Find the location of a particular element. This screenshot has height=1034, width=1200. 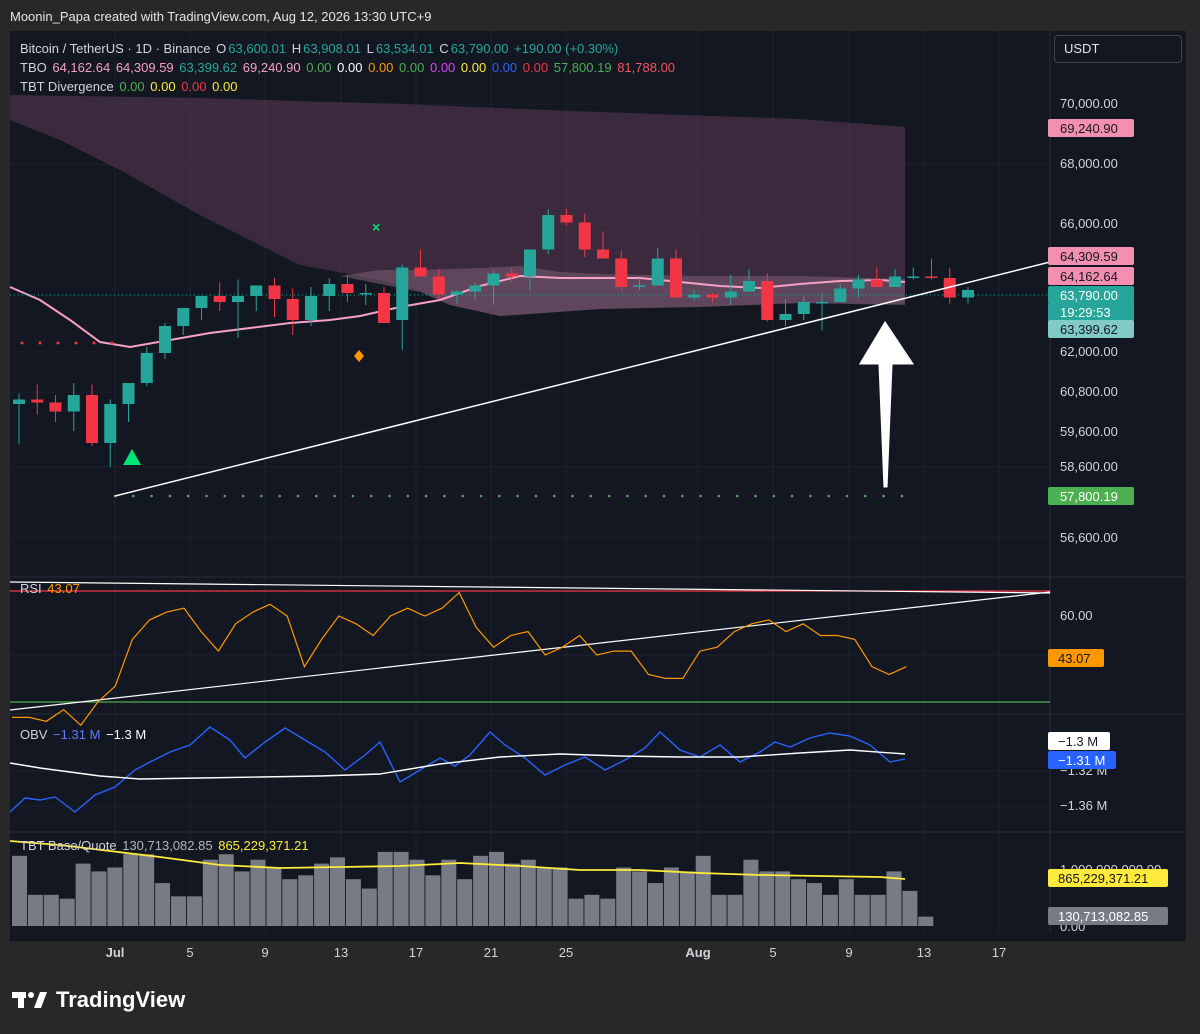

tbo-value: 63,399.62 is located at coordinates (208, 67).